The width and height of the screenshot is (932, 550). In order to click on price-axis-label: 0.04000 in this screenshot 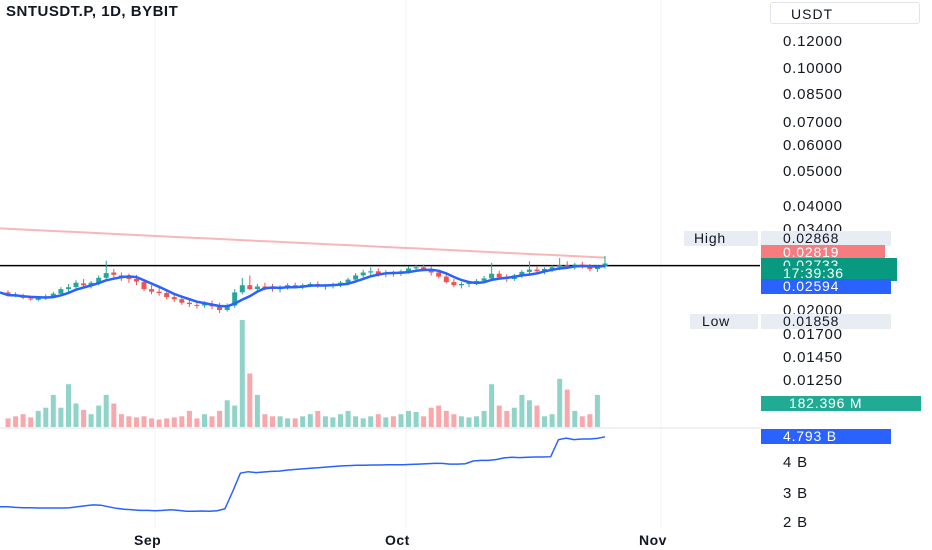, I will do `click(813, 206)`.